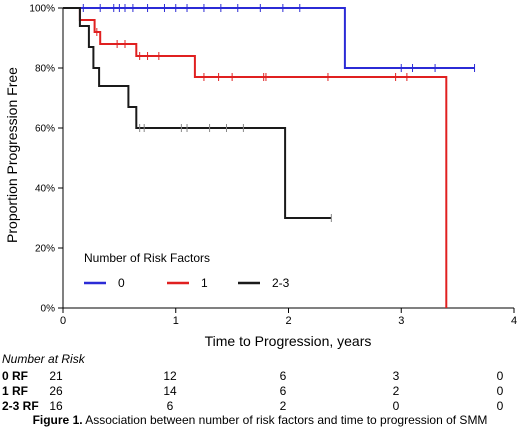  Describe the element at coordinates (56, 406) in the screenshot. I see `risk-cell: 16` at that location.